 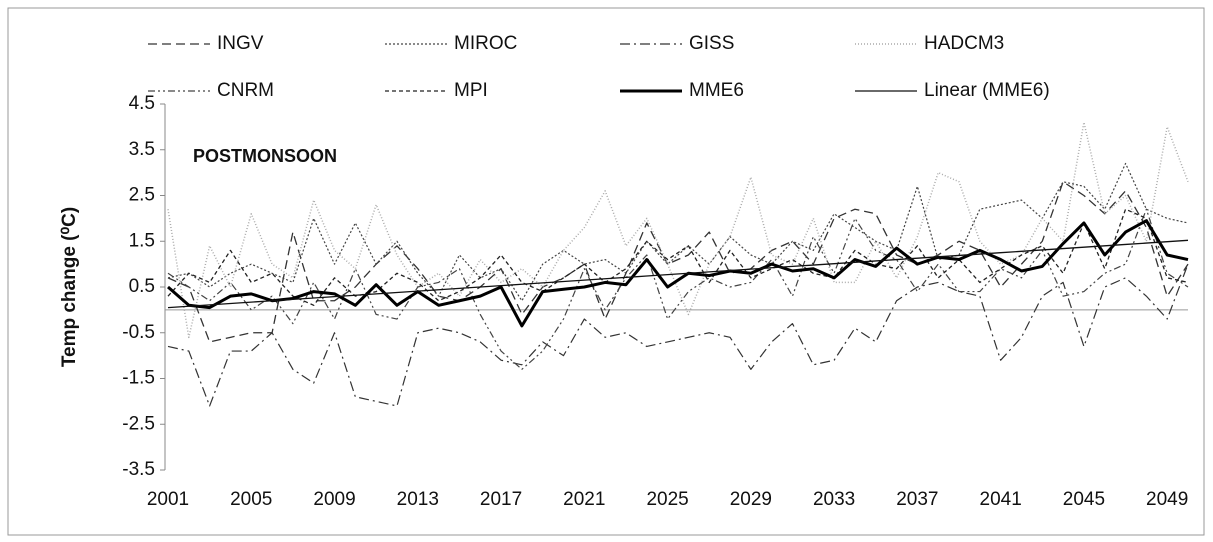 What do you see at coordinates (265, 156) in the screenshot?
I see `annotation: POSTMONSOON` at bounding box center [265, 156].